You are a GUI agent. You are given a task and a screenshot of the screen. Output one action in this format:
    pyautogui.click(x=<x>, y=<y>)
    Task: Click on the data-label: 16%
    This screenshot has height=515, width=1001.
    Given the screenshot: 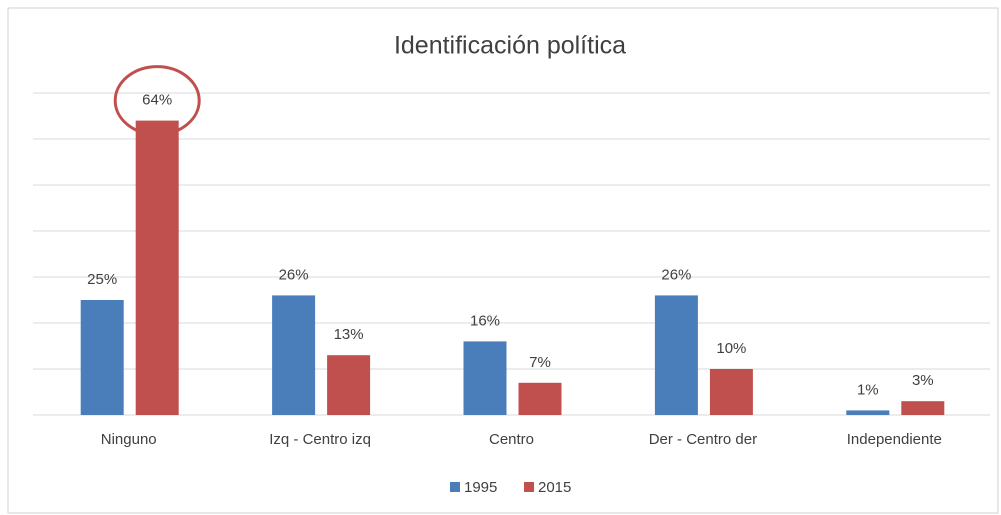 What is the action you would take?
    pyautogui.click(x=485, y=320)
    